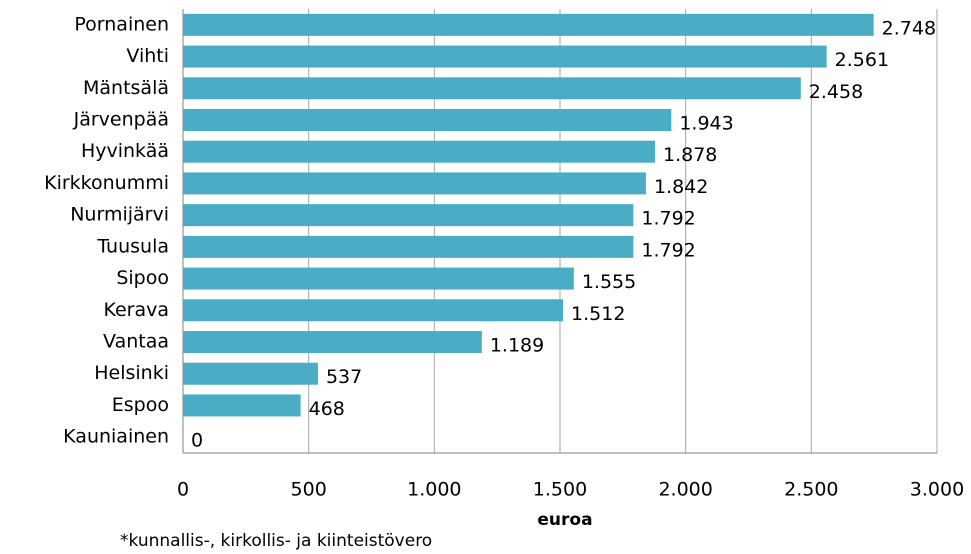 The width and height of the screenshot is (971, 554). What do you see at coordinates (862, 60) in the screenshot?
I see `data-label: 2.561` at bounding box center [862, 60].